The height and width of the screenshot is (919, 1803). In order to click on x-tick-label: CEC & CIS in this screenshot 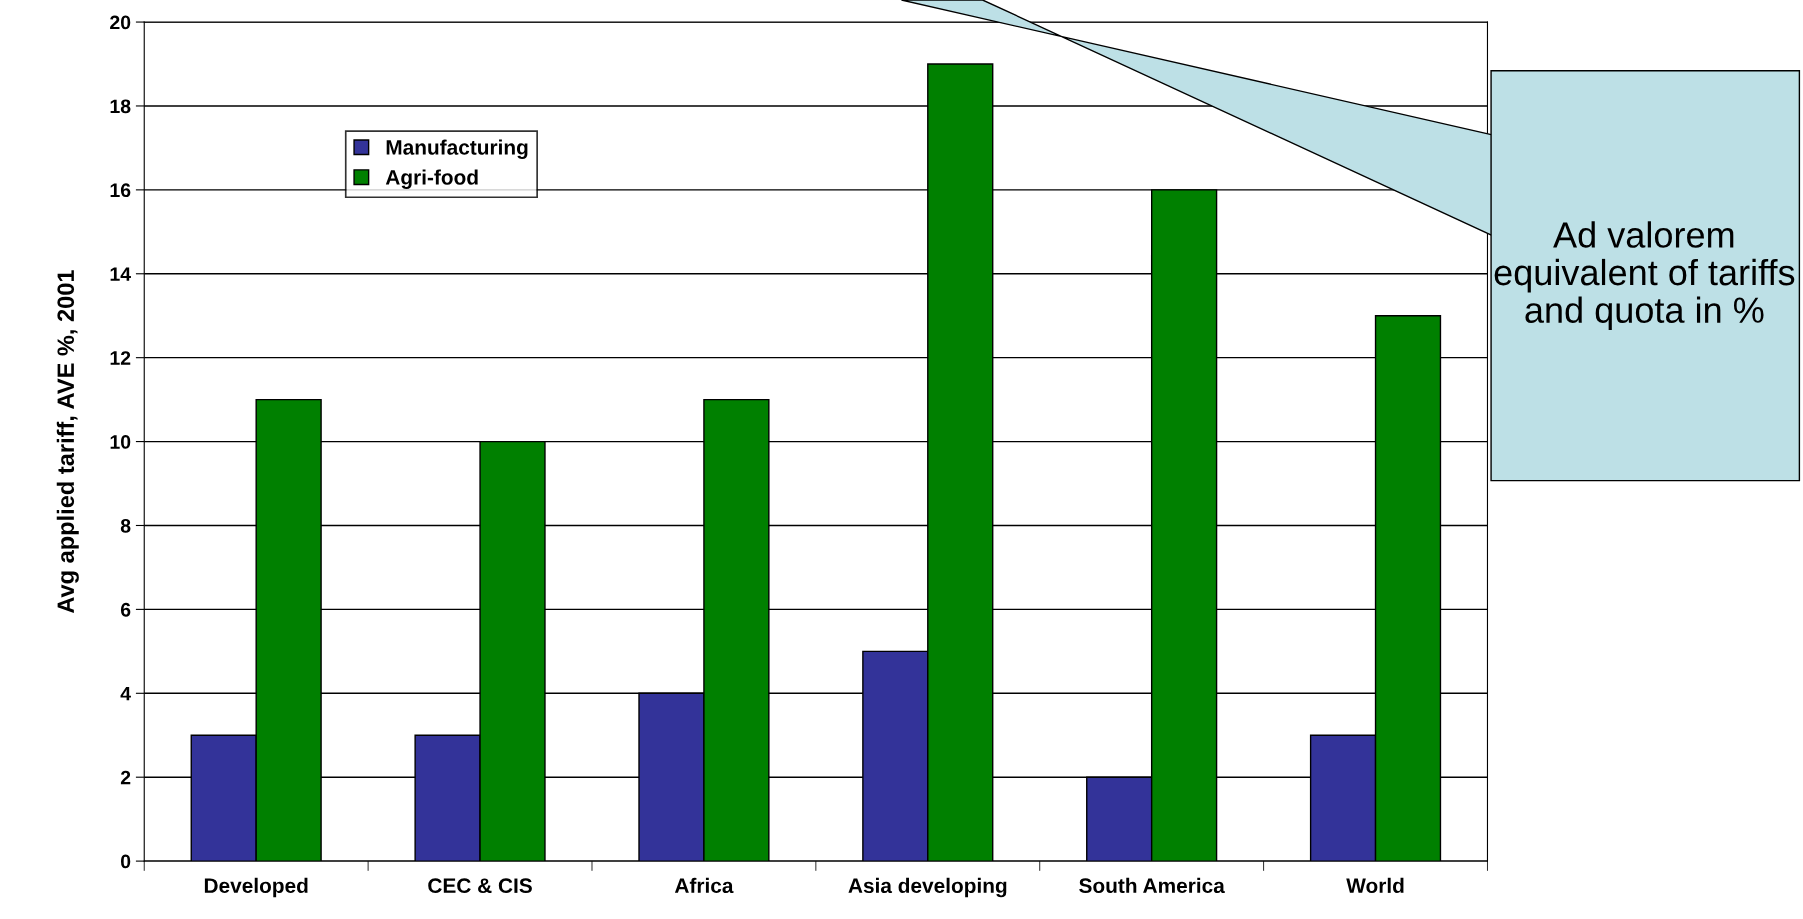, I will do `click(480, 886)`.